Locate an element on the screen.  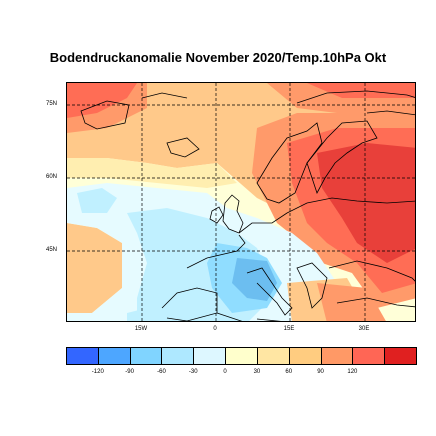
lon-label-15e: 15E is located at coordinates (289, 329).